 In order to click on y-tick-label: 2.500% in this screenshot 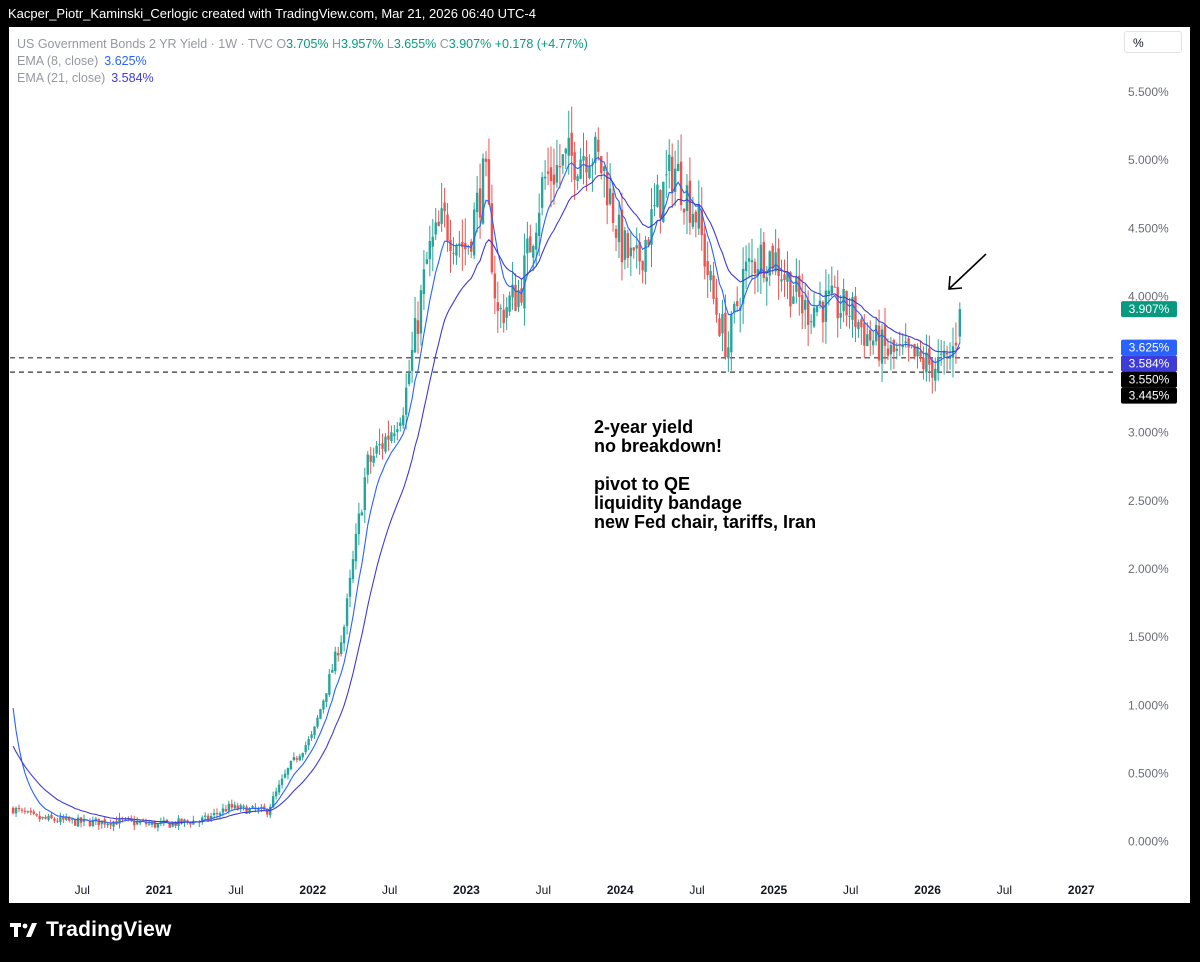, I will do `click(1148, 501)`.